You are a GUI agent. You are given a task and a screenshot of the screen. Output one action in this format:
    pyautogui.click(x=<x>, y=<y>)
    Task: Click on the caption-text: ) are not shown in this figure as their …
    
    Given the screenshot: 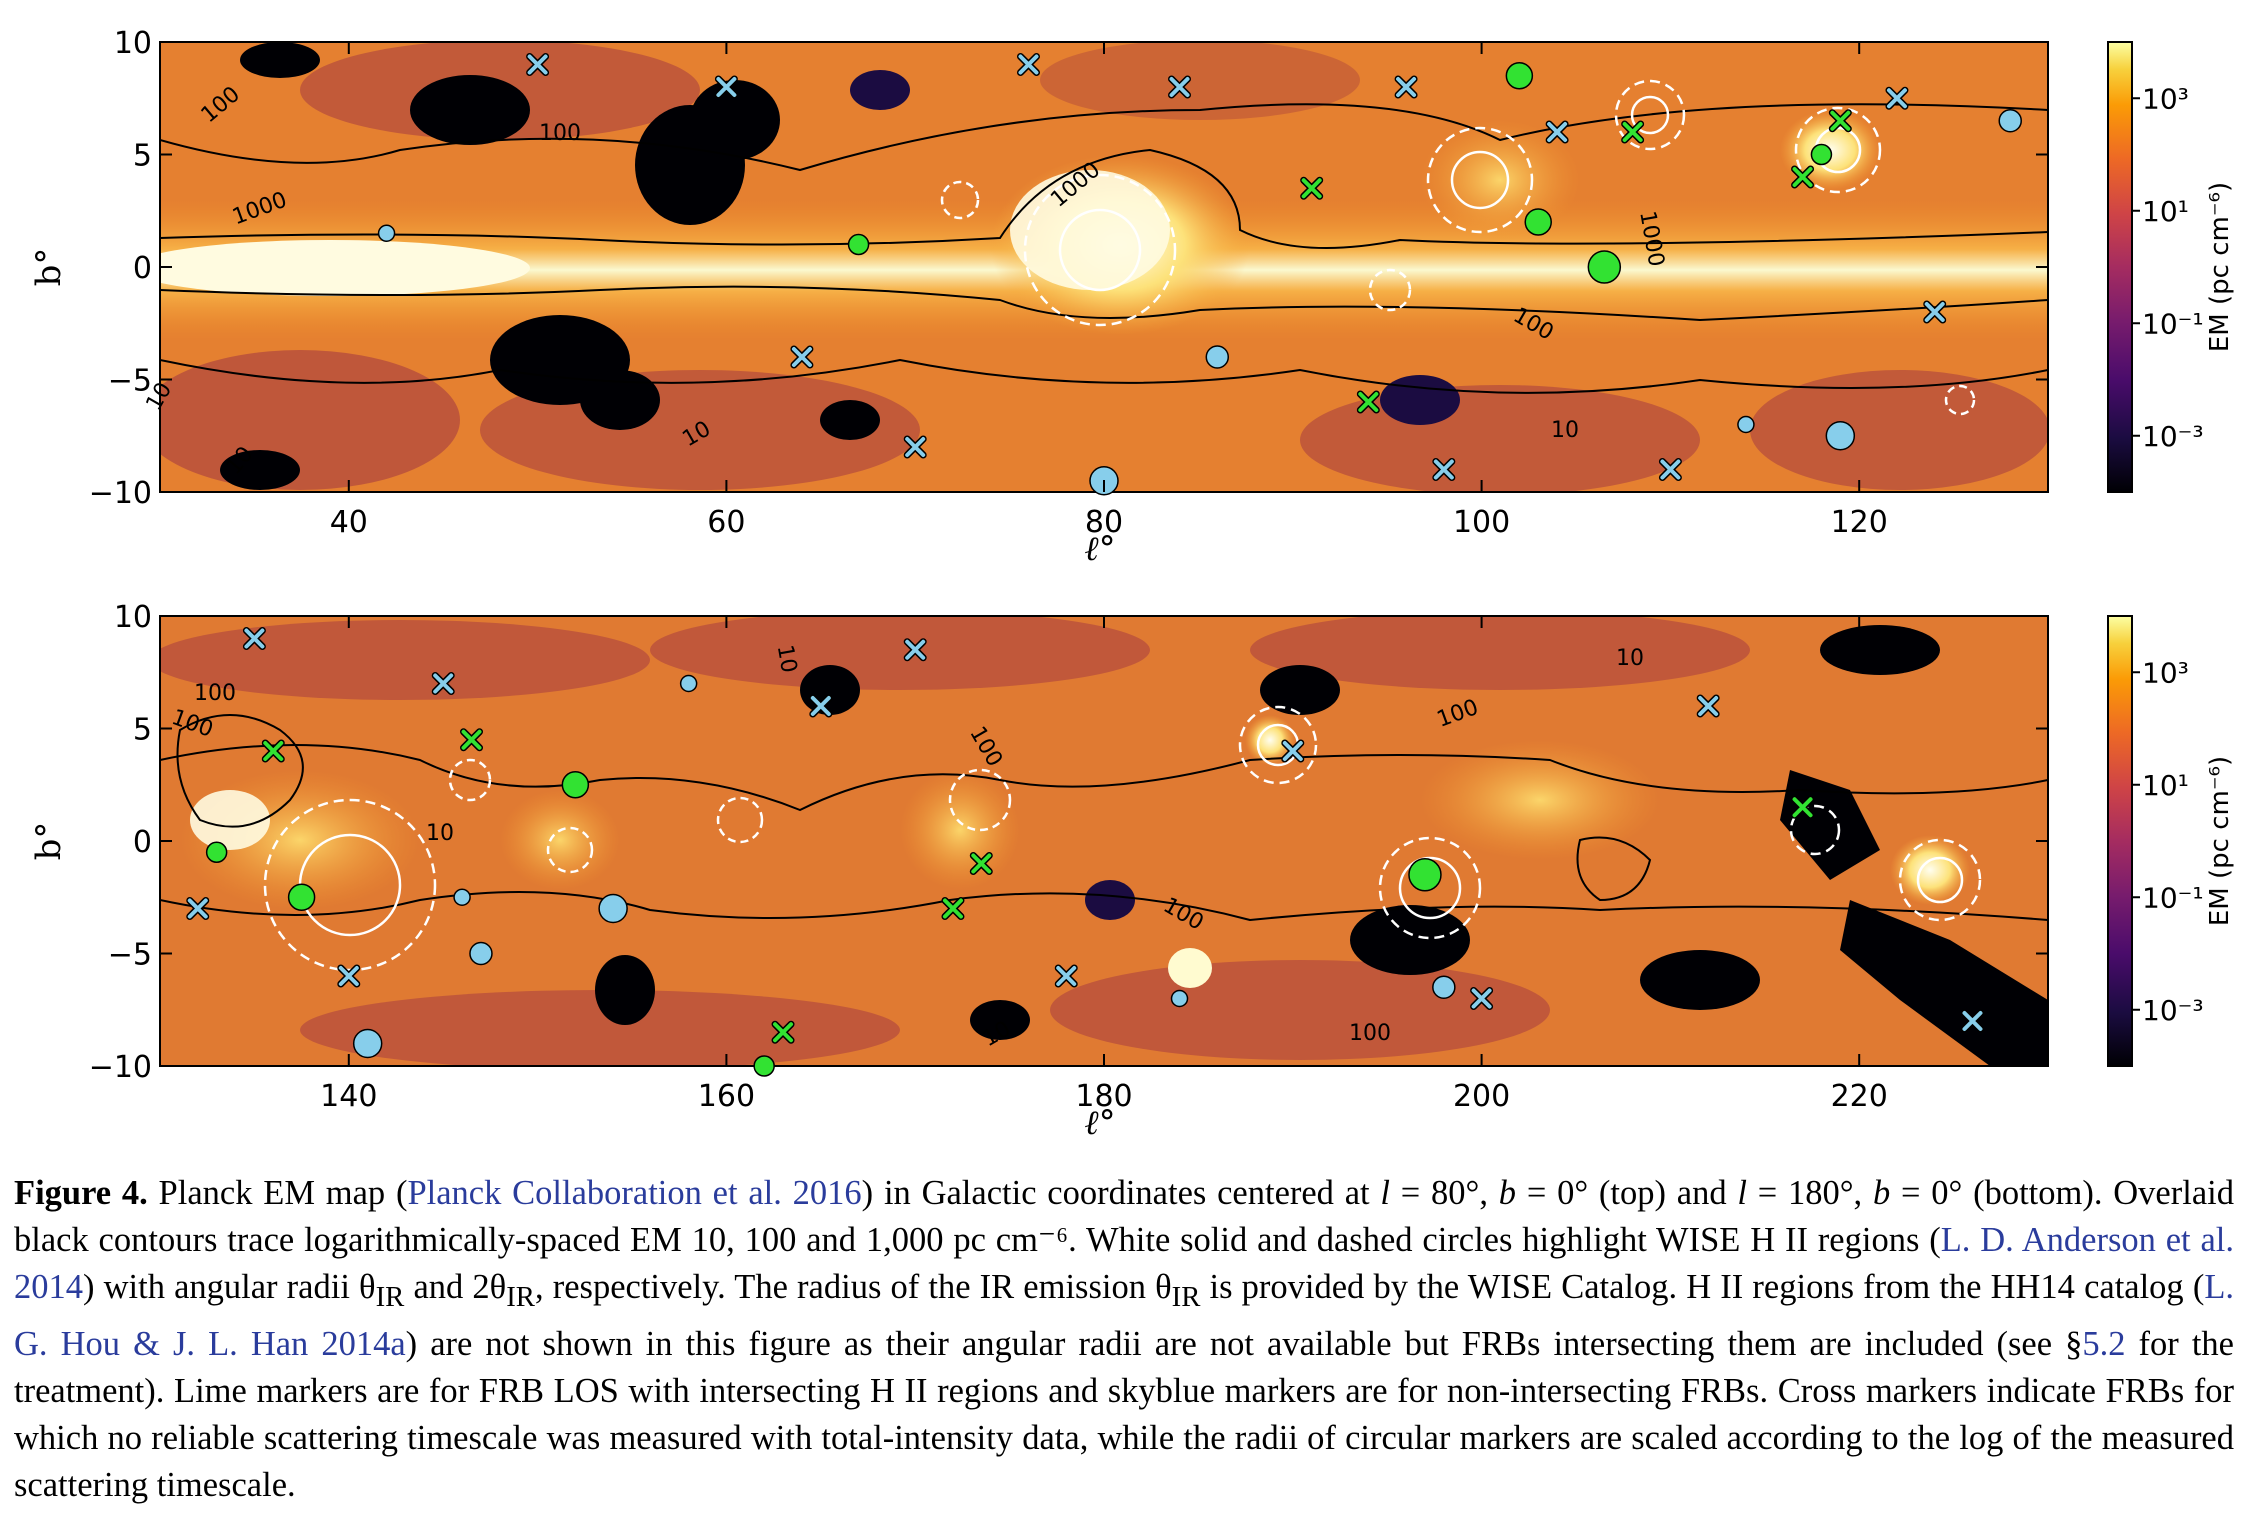 What is the action you would take?
    pyautogui.click(x=1244, y=1343)
    